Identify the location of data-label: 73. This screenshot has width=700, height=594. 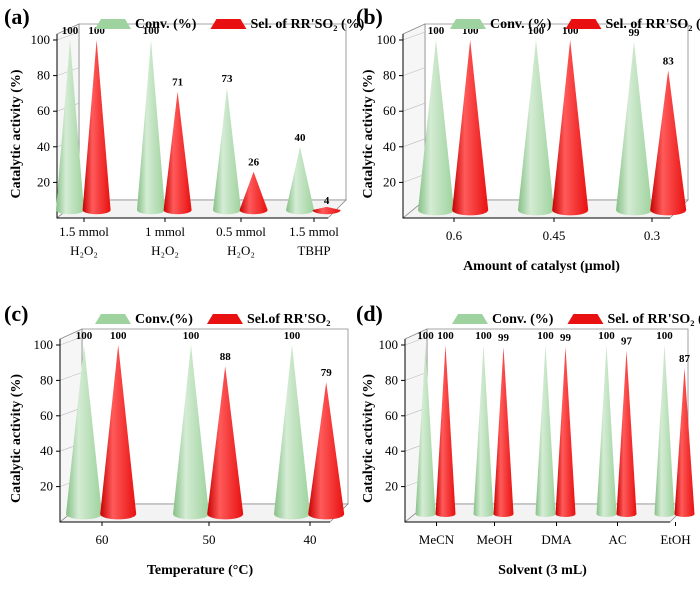
(228, 79).